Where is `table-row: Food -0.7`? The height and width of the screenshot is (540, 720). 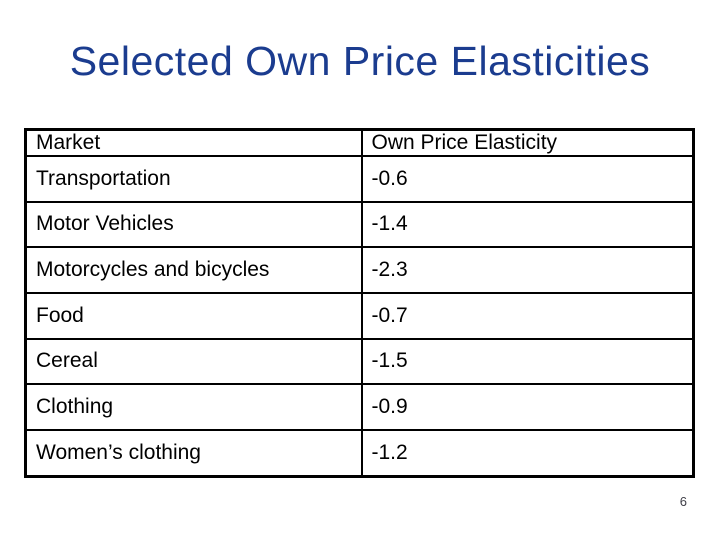
table-row: Food -0.7 is located at coordinates (359, 315).